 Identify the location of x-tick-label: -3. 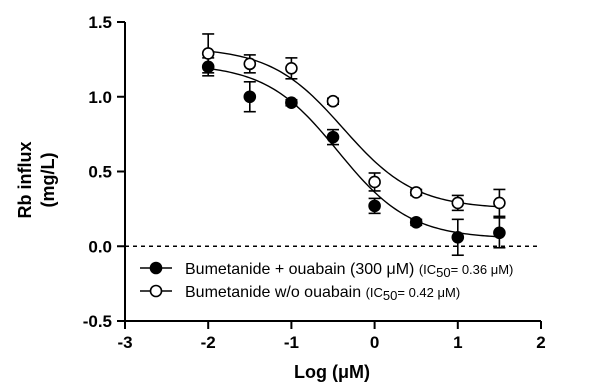
(124, 342).